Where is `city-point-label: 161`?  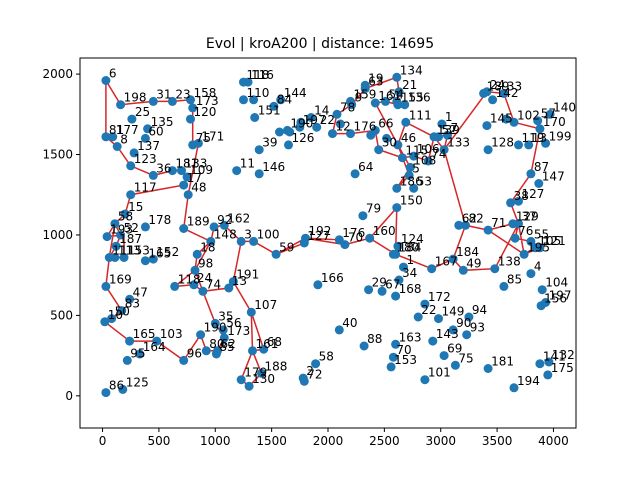
city-point-label: 161 is located at coordinates (389, 96).